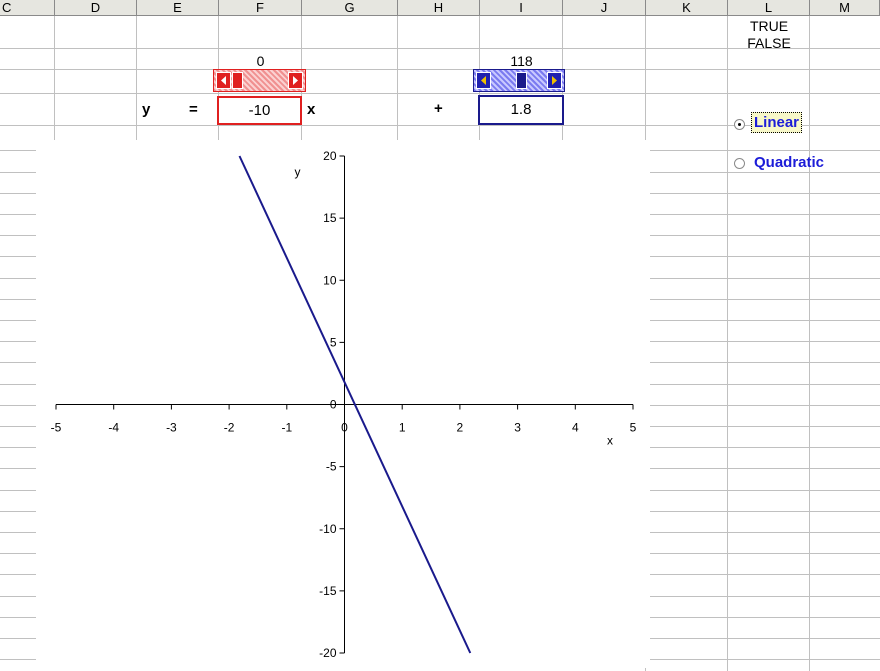  Describe the element at coordinates (330, 218) in the screenshot. I see `y-tick-label: 15` at that location.